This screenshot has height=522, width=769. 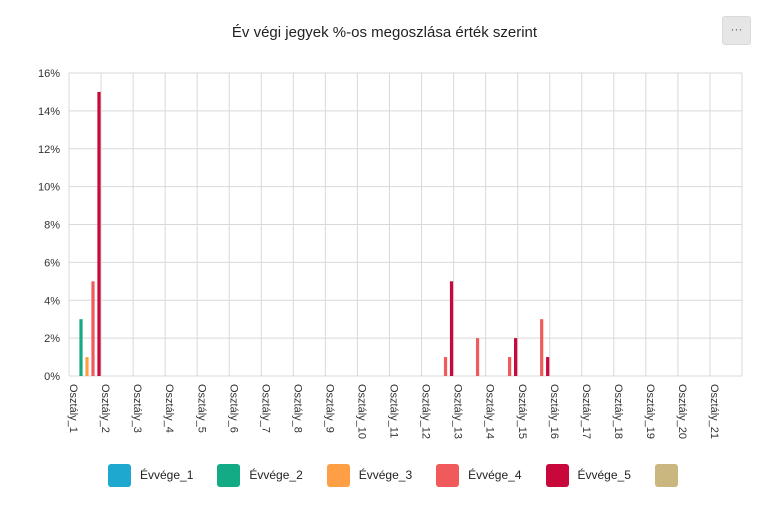 What do you see at coordinates (201, 408) in the screenshot?
I see `x-tick-label: Osztály_5` at bounding box center [201, 408].